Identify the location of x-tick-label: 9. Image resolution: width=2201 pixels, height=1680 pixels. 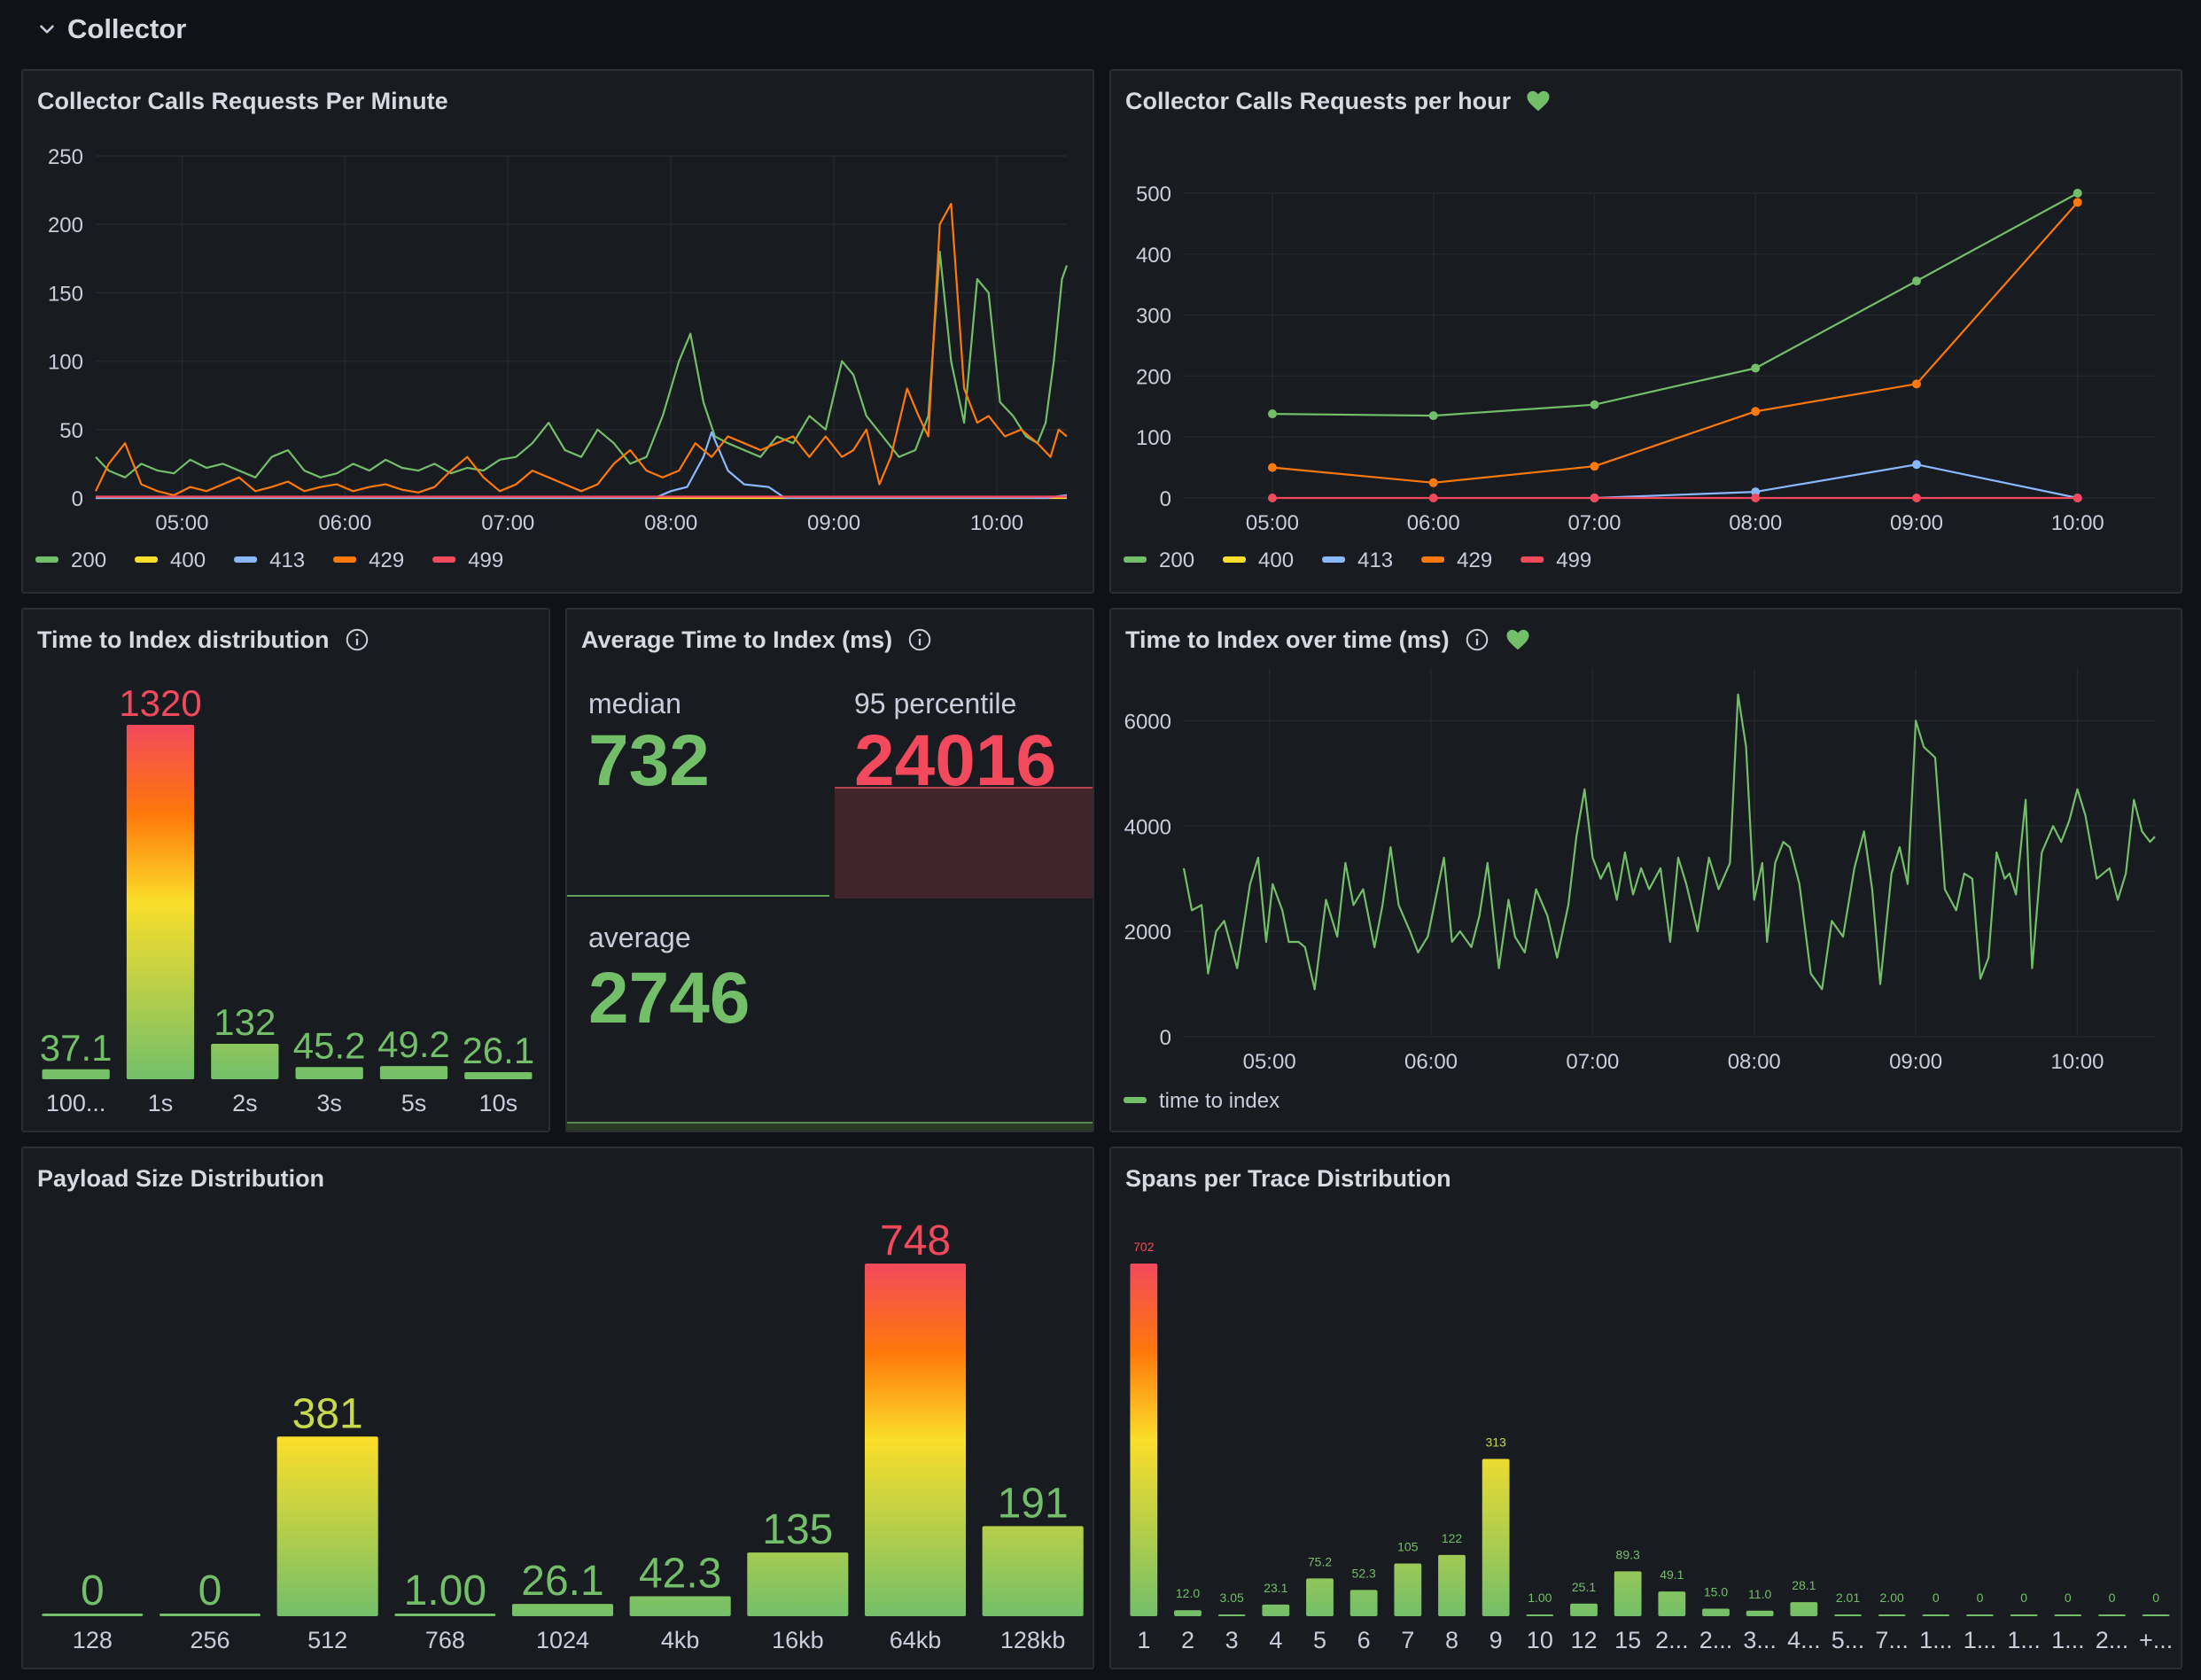
(1496, 1640).